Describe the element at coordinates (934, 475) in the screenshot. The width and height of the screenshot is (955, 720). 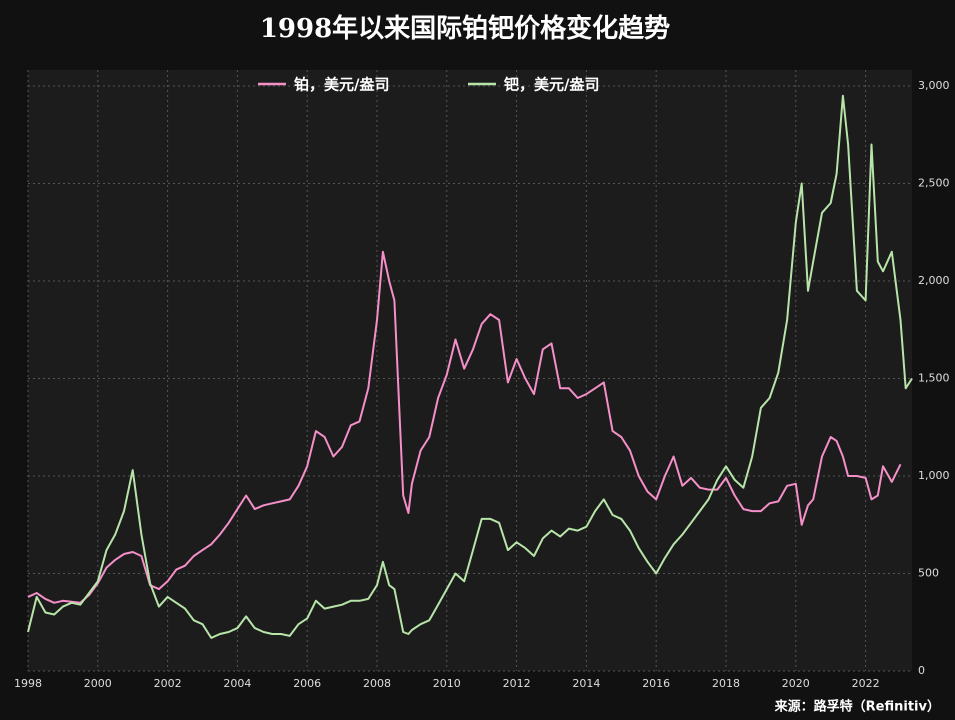
I see `y-tick-label: 1,000` at that location.